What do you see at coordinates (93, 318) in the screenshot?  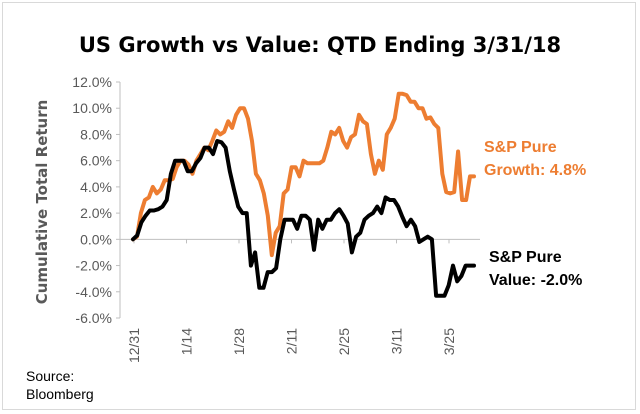 I see `y-tick-label: -6.0%` at bounding box center [93, 318].